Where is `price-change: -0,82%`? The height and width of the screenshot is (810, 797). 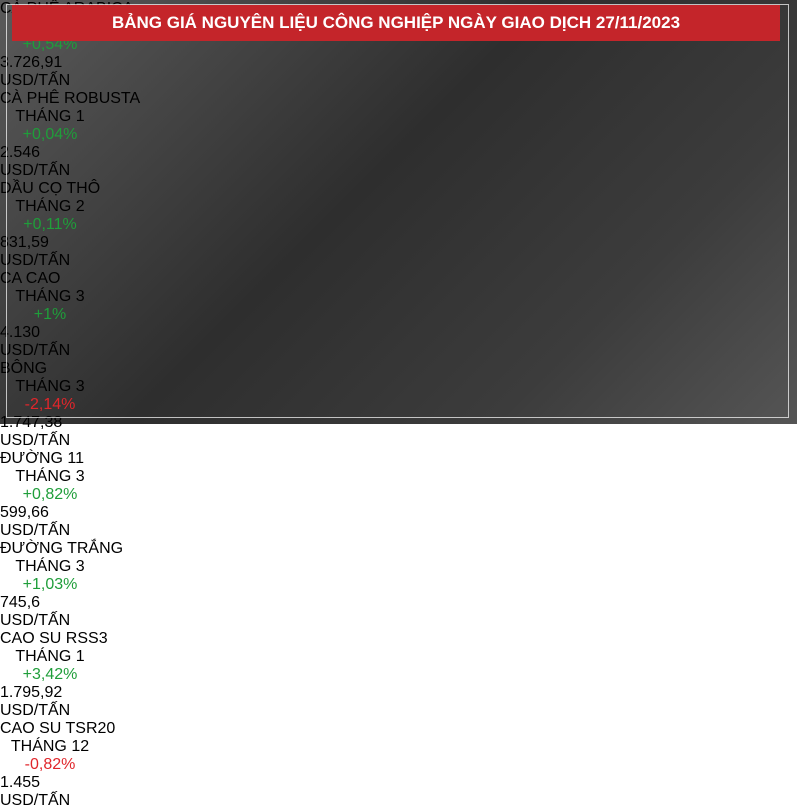
price-change: -0,82% is located at coordinates (50, 764).